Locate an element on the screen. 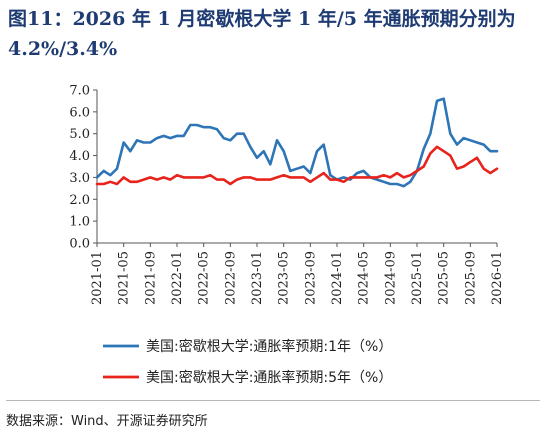 The image size is (546, 437). x-tick-label: 2021-09 is located at coordinates (150, 278).